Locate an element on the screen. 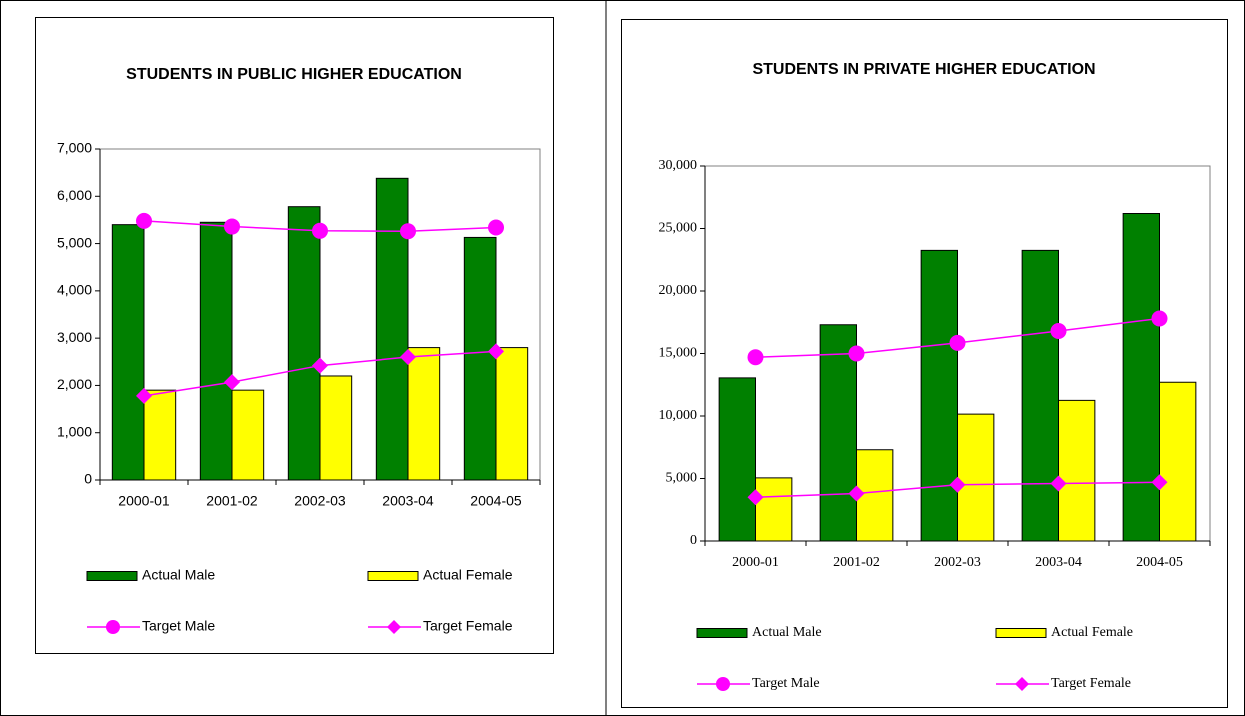  y-tick-label: 10,000 is located at coordinates (678, 415).